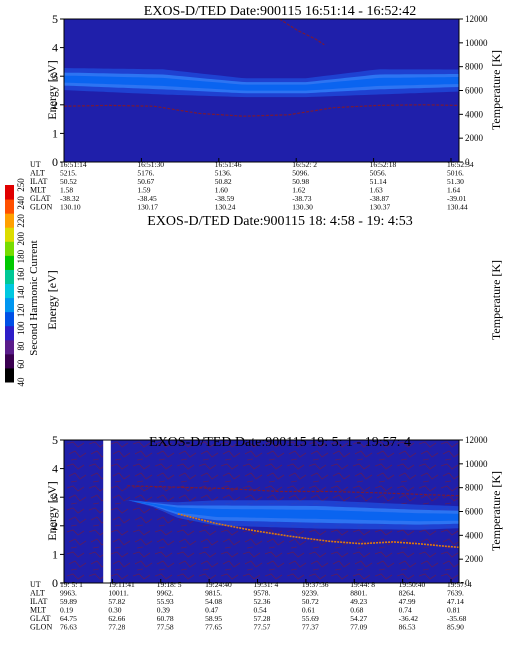 This screenshot has width=505, height=649. I want to click on y-tick-label: 1, so click(55, 133).